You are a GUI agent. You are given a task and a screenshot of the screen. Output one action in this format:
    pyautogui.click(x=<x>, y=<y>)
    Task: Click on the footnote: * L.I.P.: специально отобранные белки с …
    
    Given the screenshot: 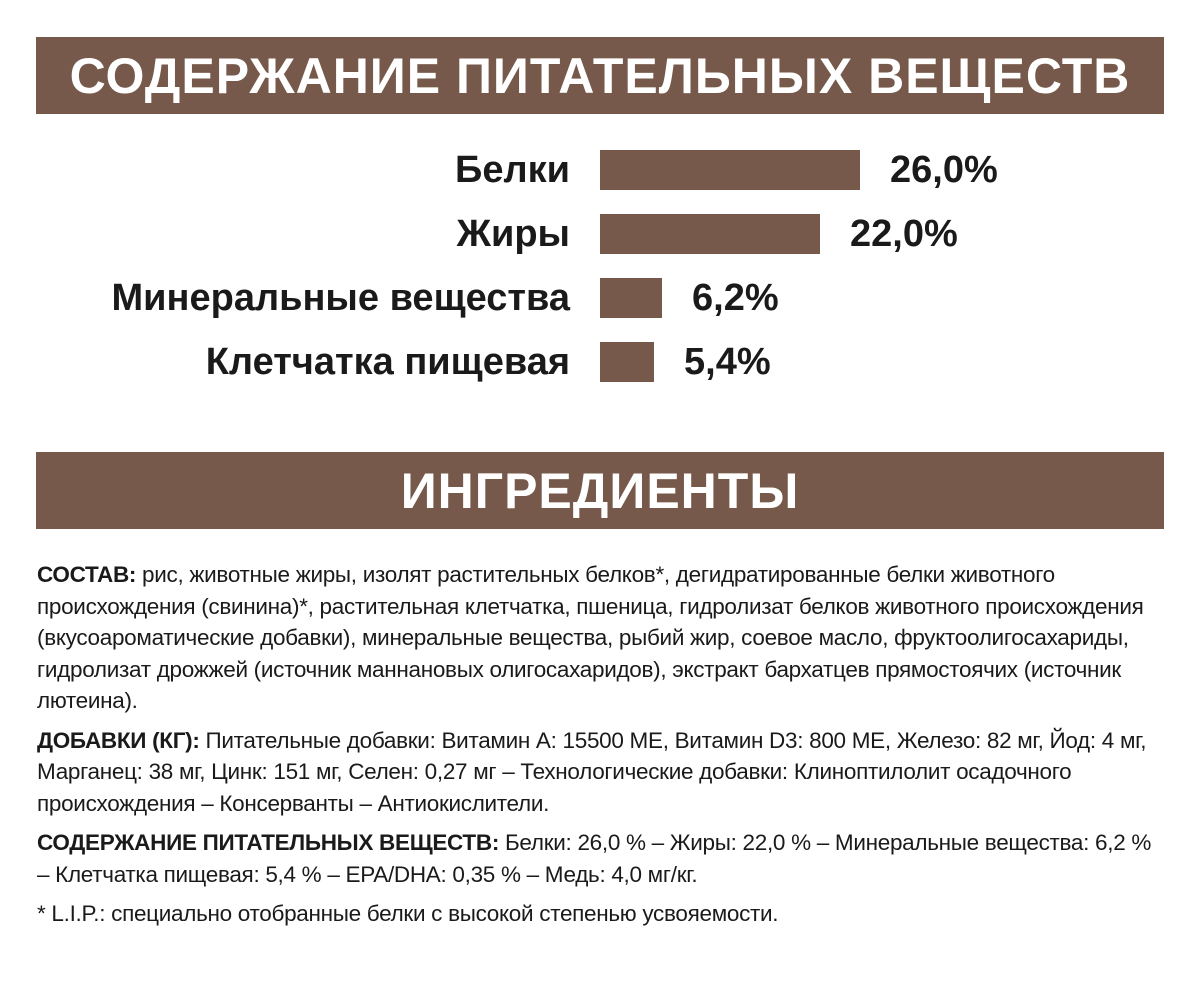 What is the action you would take?
    pyautogui.click(x=408, y=913)
    